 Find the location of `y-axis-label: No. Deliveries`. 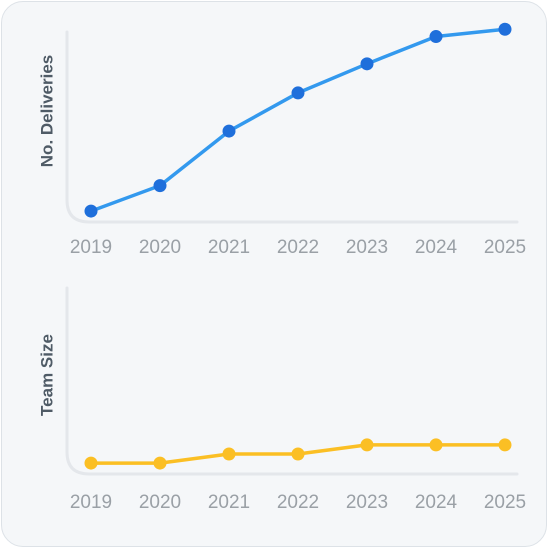

y-axis-label: No. Deliveries is located at coordinates (46, 111).